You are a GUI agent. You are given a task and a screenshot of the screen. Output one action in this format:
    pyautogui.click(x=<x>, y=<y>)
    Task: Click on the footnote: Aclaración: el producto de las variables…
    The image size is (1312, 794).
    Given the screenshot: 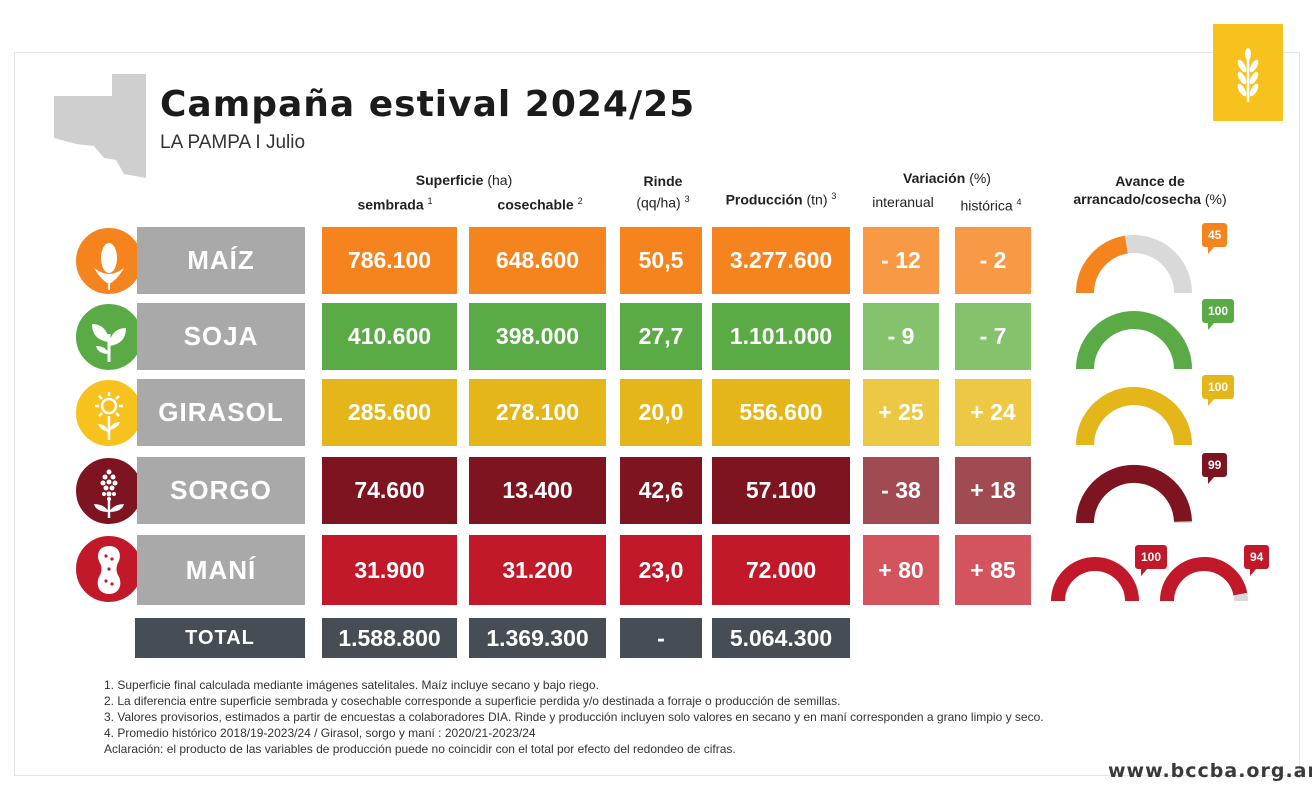 What is the action you would take?
    pyautogui.click(x=420, y=749)
    